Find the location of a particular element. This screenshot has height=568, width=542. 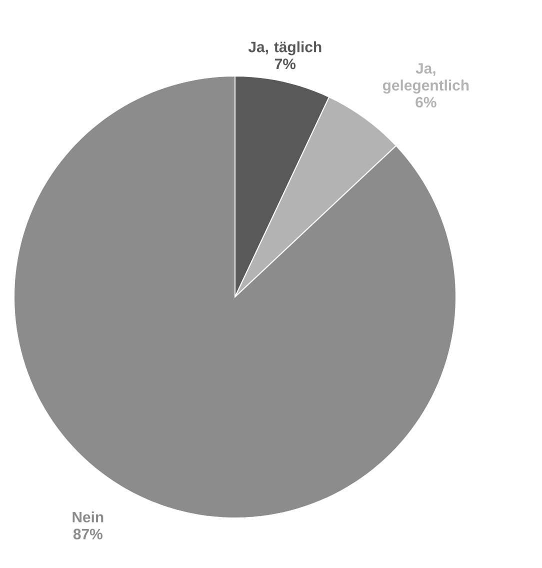

slice-label: Nein is located at coordinates (88, 516).